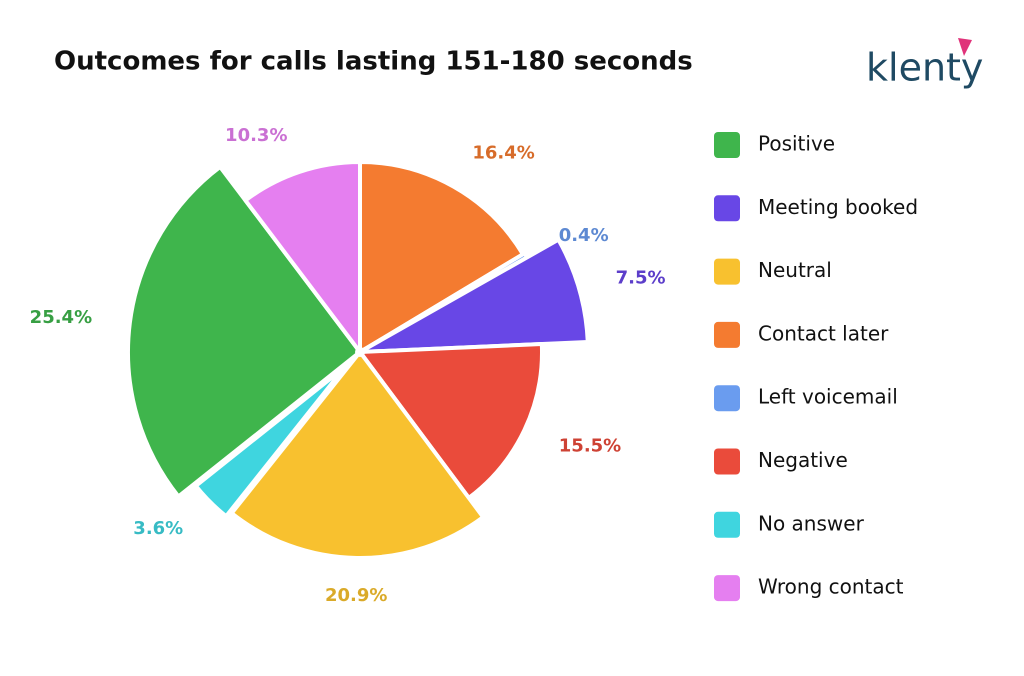 Image resolution: width=1024 pixels, height=676 pixels. What do you see at coordinates (356, 595) in the screenshot?
I see `data-label: 20.9%` at bounding box center [356, 595].